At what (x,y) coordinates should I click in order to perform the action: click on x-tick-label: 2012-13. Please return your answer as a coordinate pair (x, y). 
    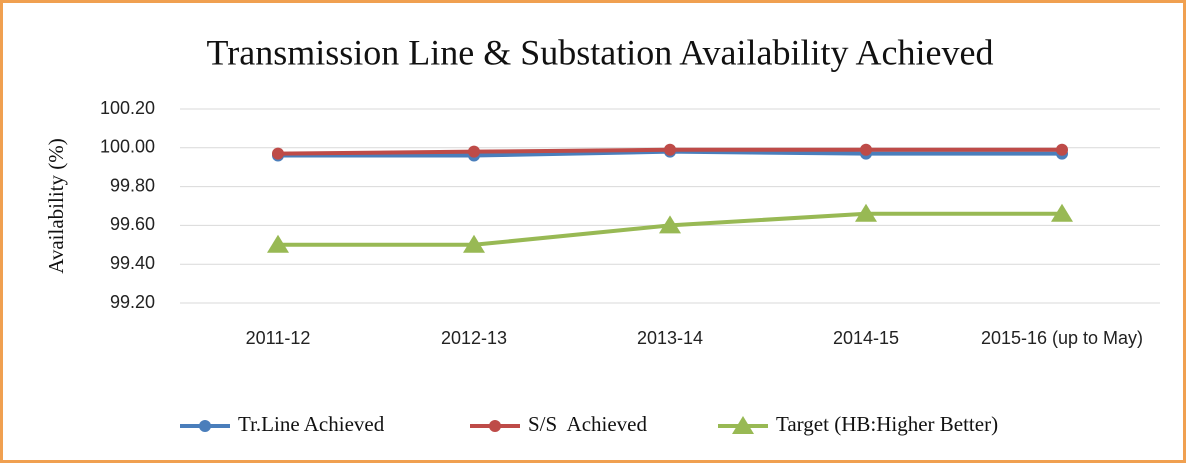
    Looking at the image, I should click on (474, 338).